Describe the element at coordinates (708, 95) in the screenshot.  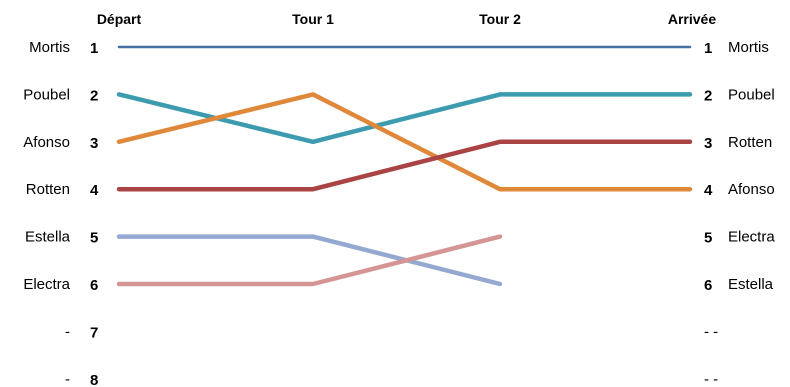
I see `finish-rank: 2` at that location.